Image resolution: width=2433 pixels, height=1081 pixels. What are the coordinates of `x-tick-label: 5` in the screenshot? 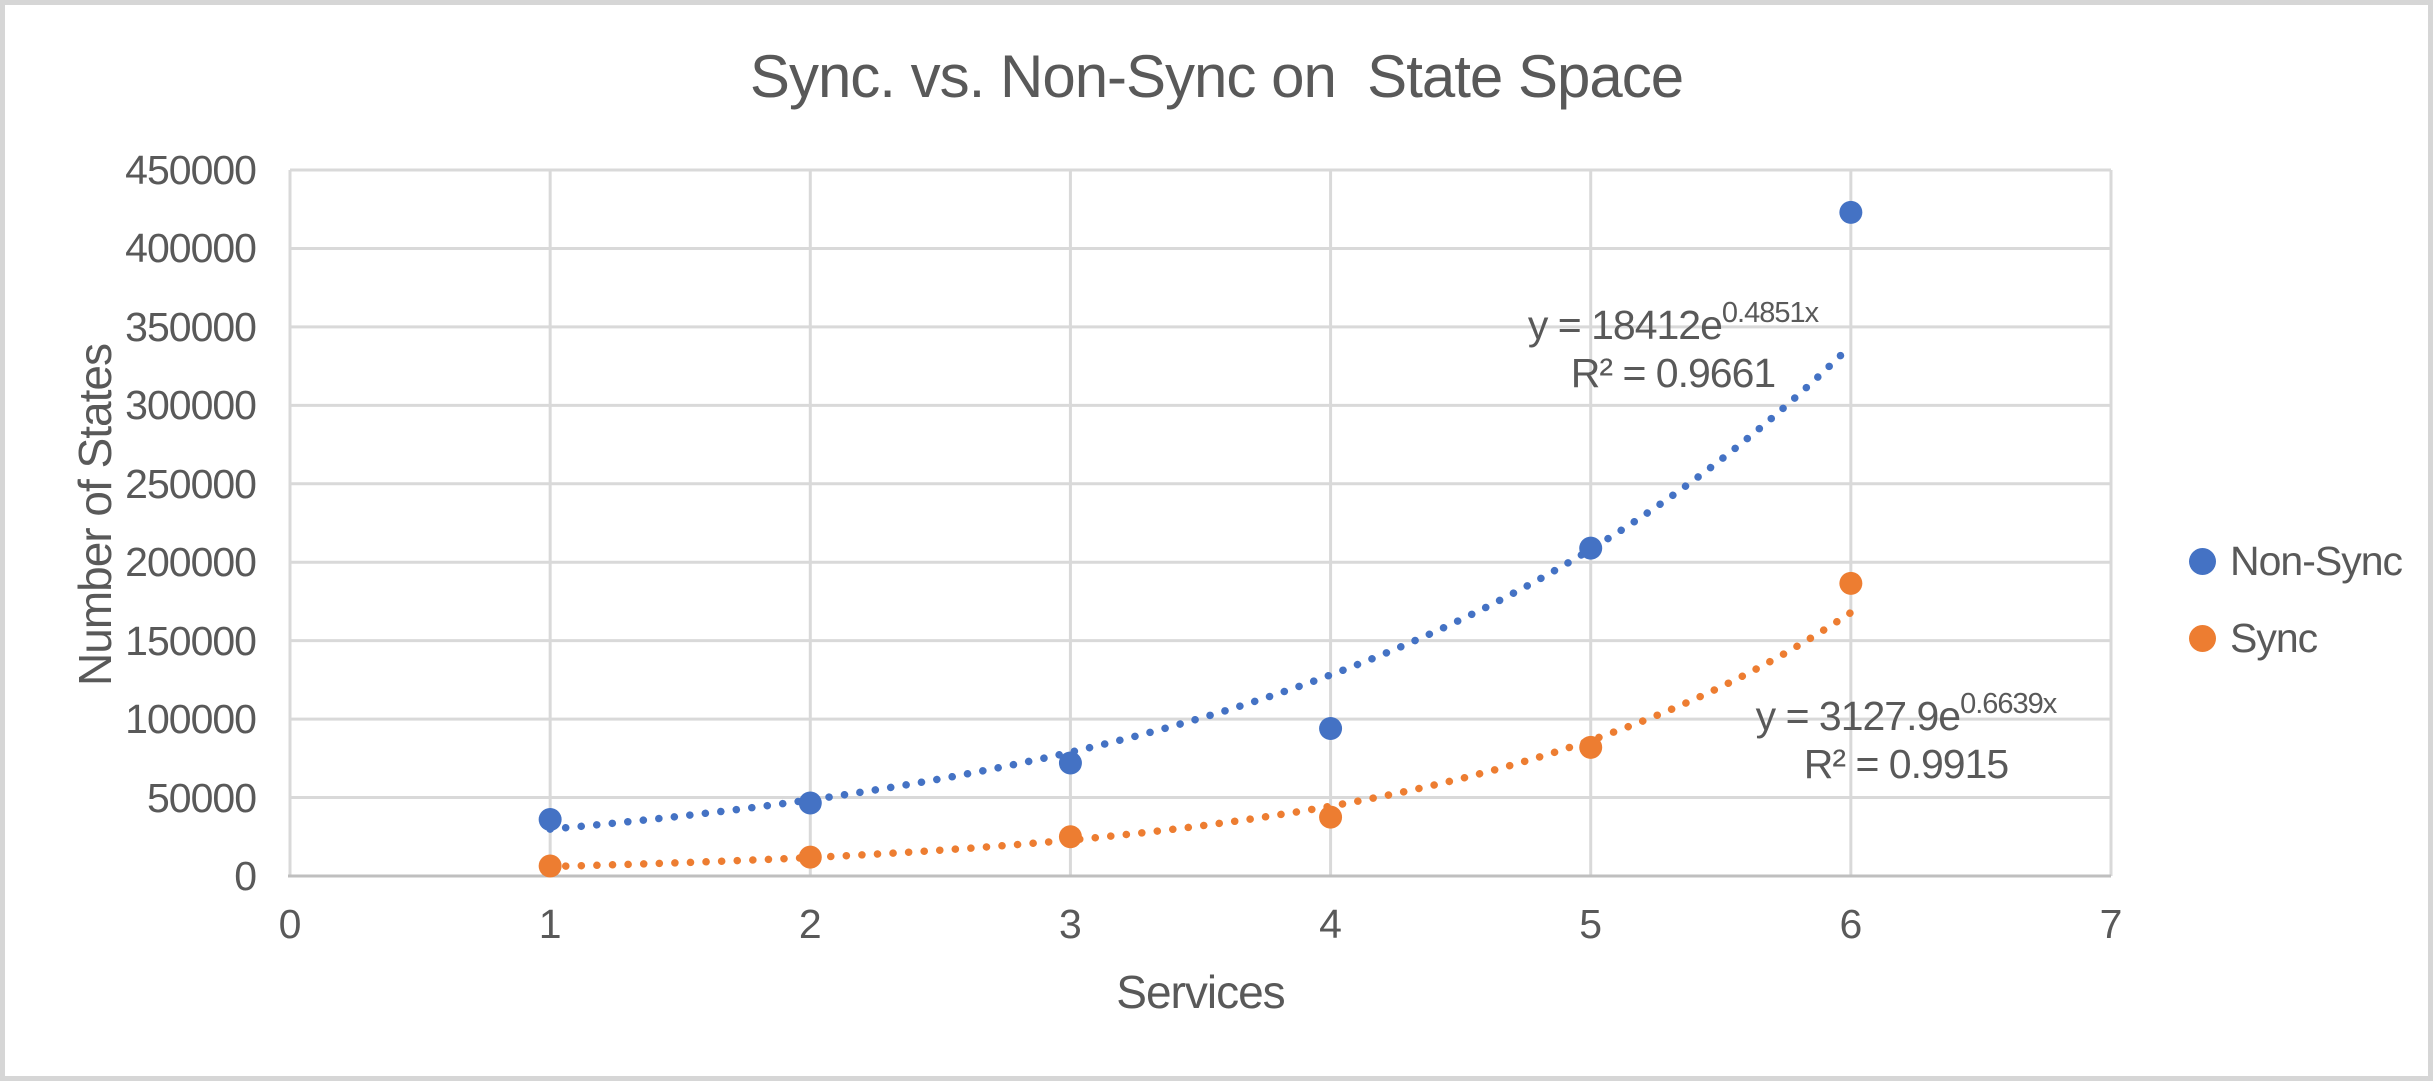 It's located at (1591, 924).